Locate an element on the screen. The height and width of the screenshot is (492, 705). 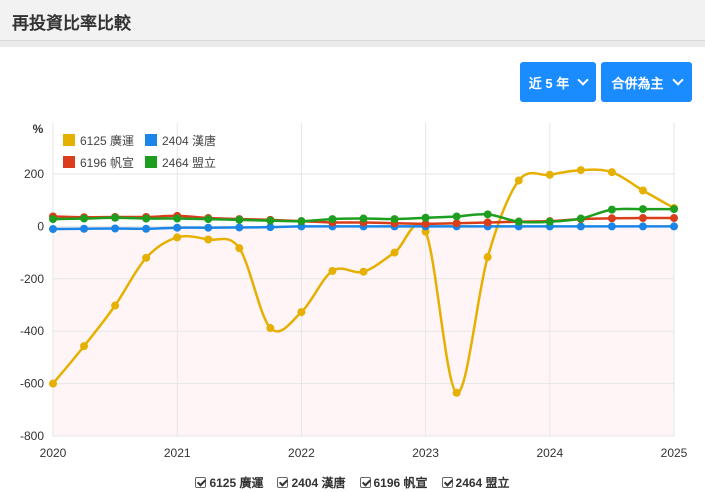
mode-label: 合併為主 is located at coordinates (637, 83).